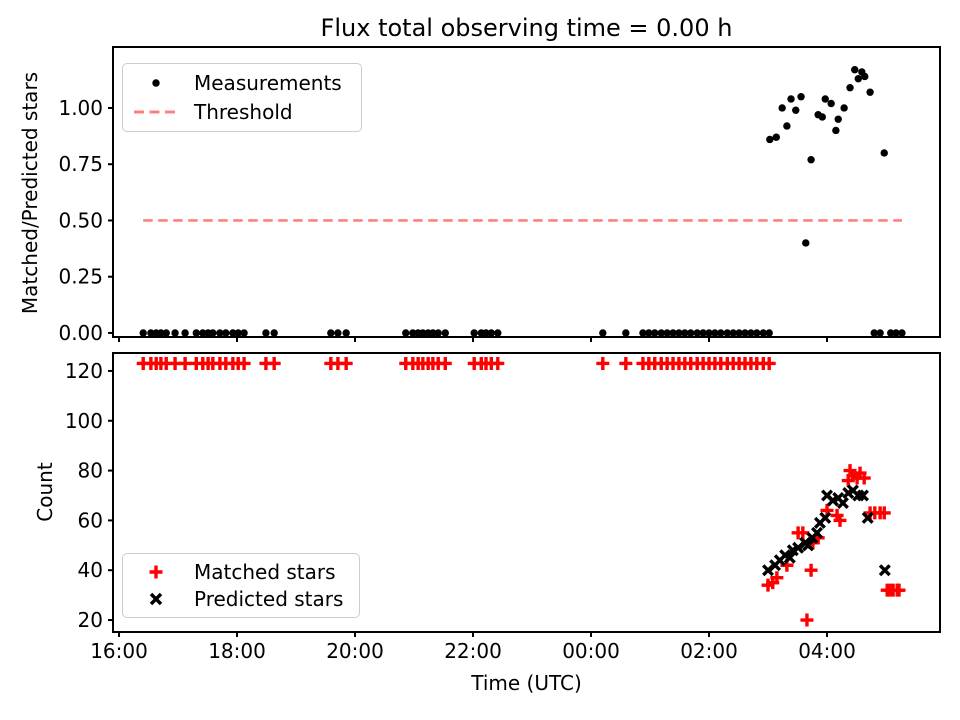  What do you see at coordinates (265, 572) in the screenshot?
I see `legend-label: Matched stars` at bounding box center [265, 572].